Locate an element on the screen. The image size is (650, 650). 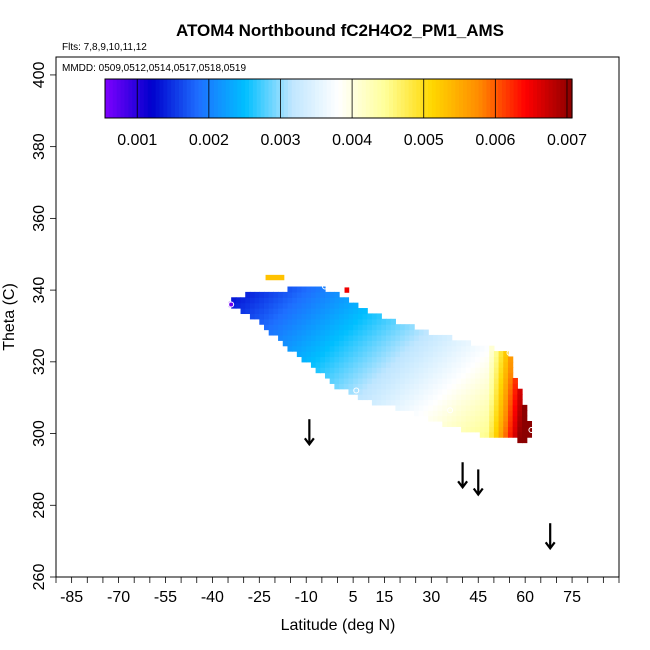
y-tick-label: 320 is located at coordinates (39, 361).